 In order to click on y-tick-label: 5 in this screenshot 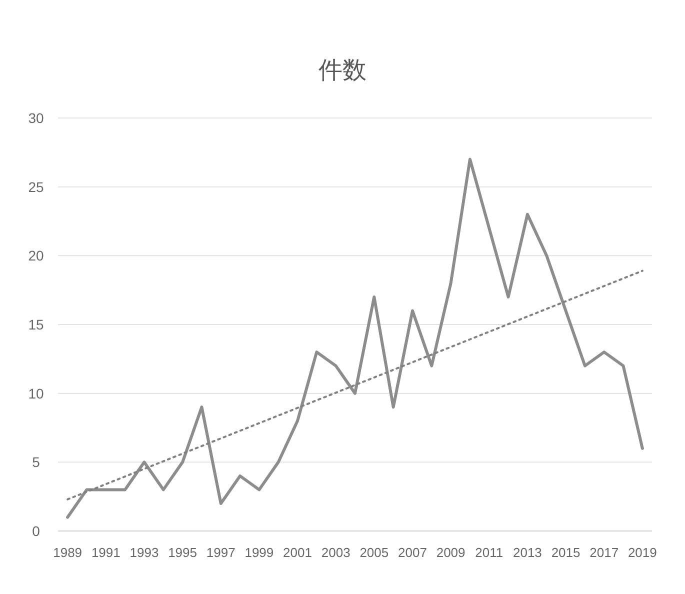, I will do `click(36, 462)`.